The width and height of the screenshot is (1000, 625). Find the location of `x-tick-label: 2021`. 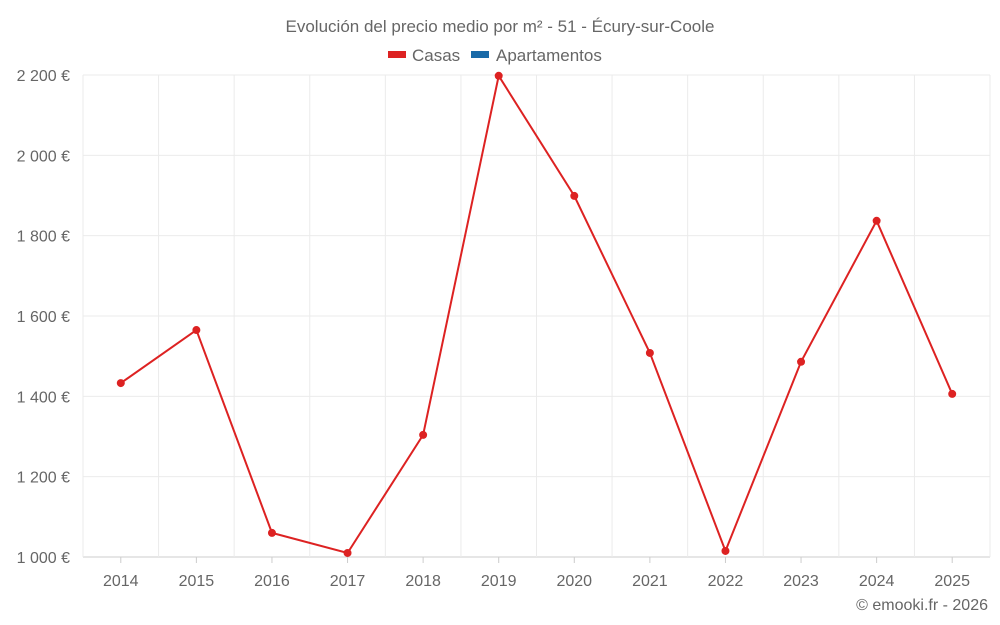

x-tick-label: 2021 is located at coordinates (650, 581).